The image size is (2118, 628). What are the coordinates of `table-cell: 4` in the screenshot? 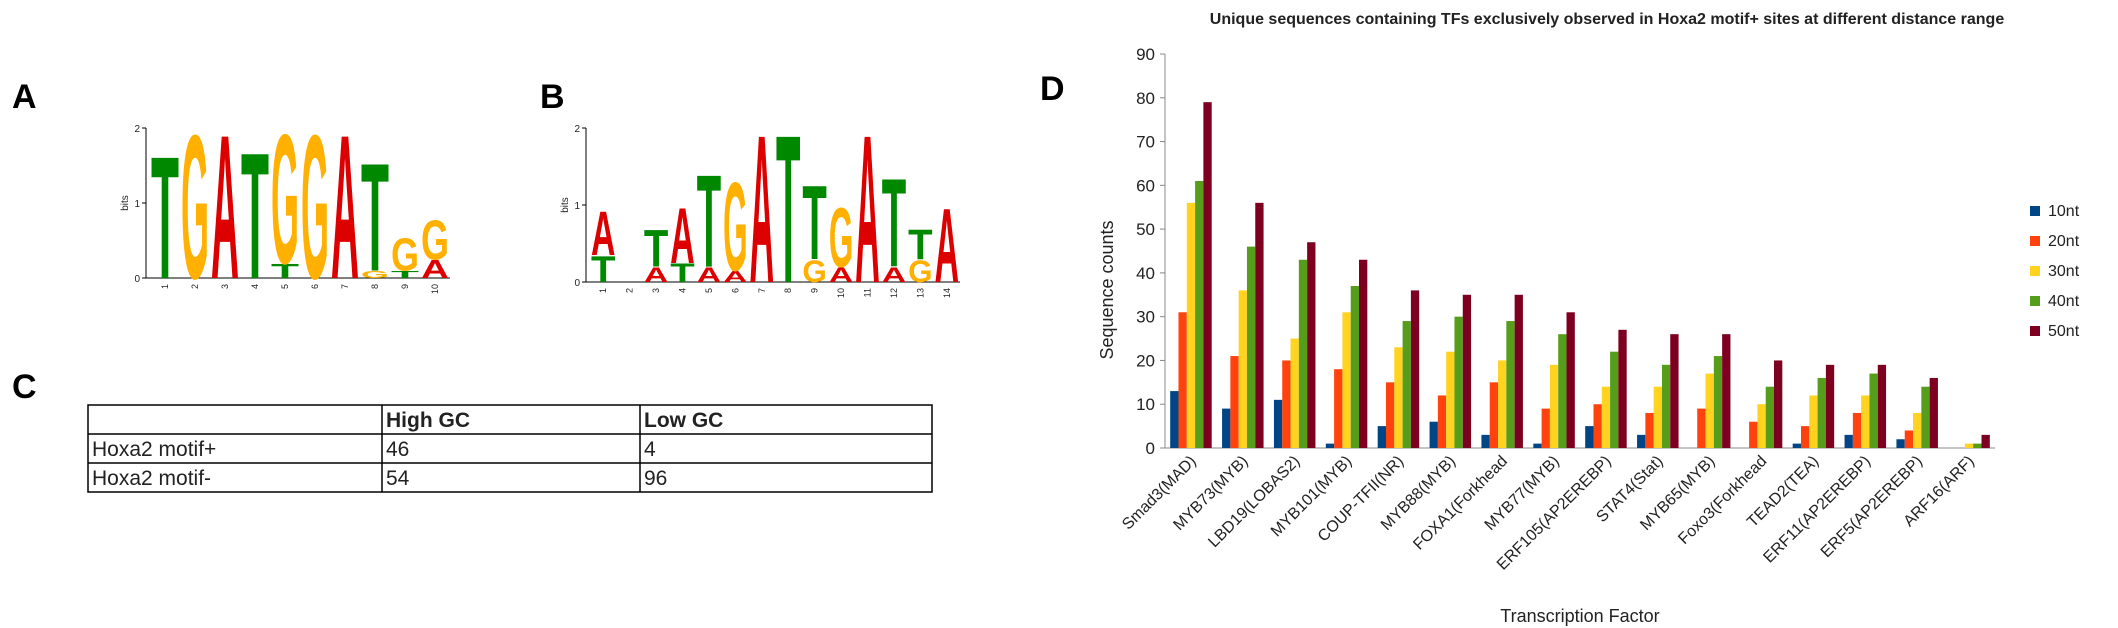 It's located at (650, 449).